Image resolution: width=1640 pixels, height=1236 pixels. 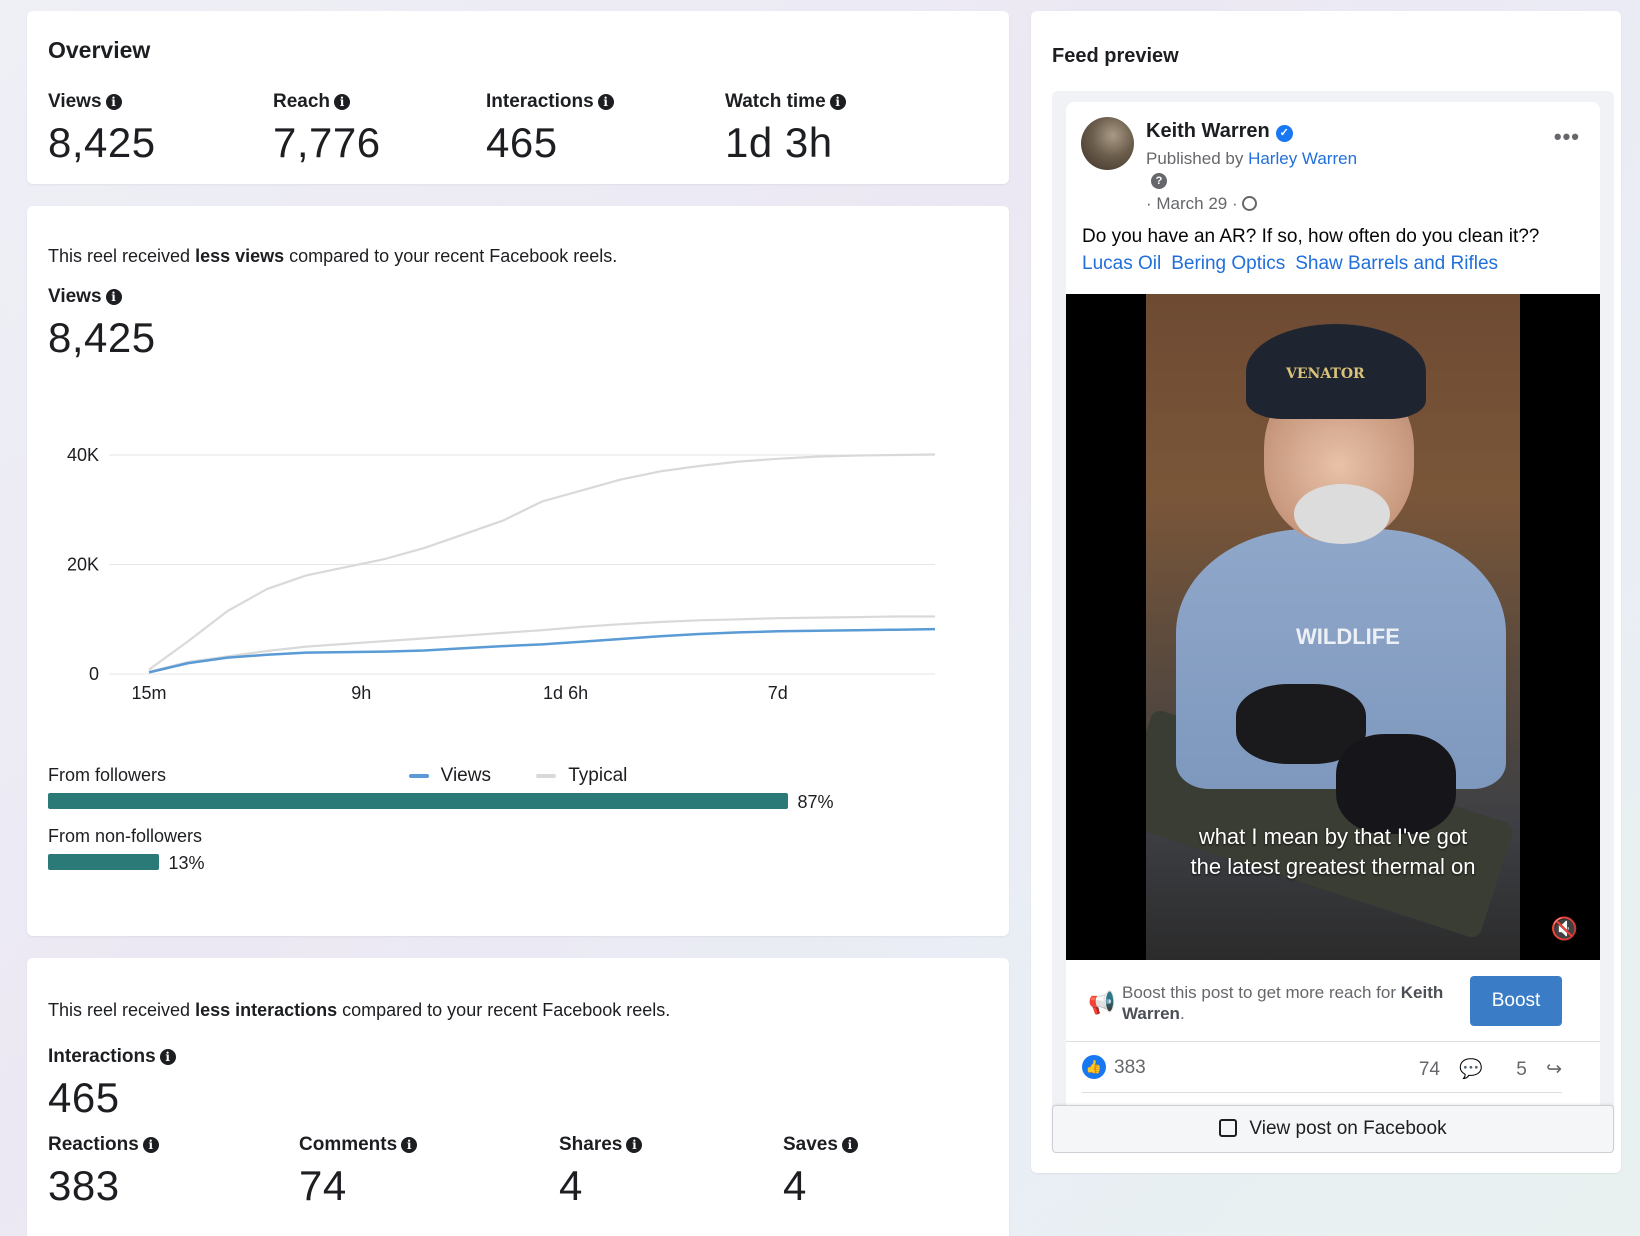 I want to click on bar-percent: 13%, so click(x=186, y=863).